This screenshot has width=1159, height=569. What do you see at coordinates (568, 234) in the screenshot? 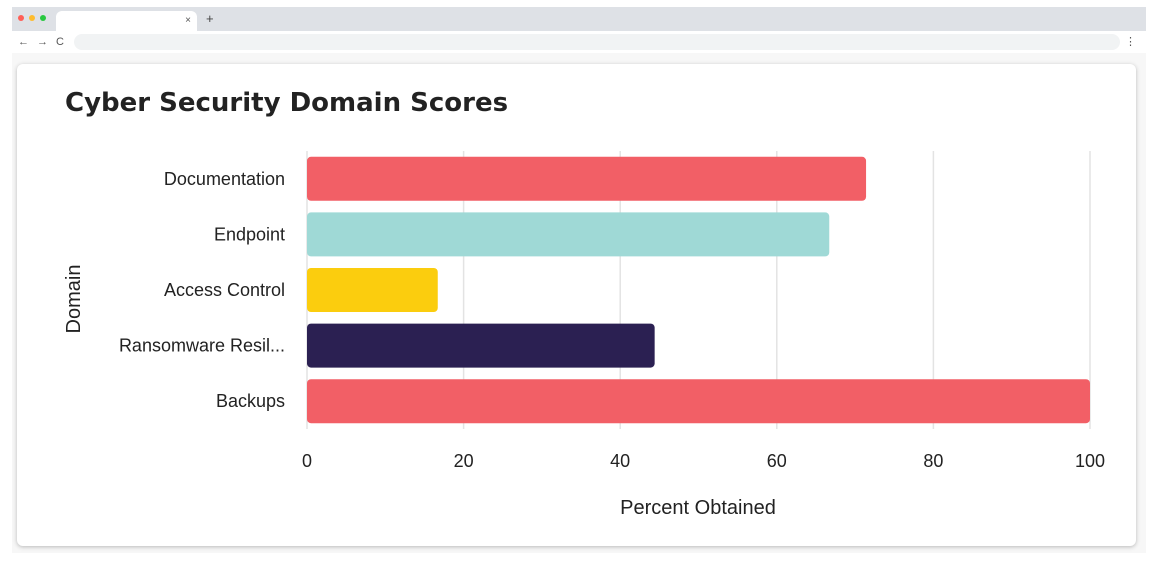
I see `bar-endpoint` at bounding box center [568, 234].